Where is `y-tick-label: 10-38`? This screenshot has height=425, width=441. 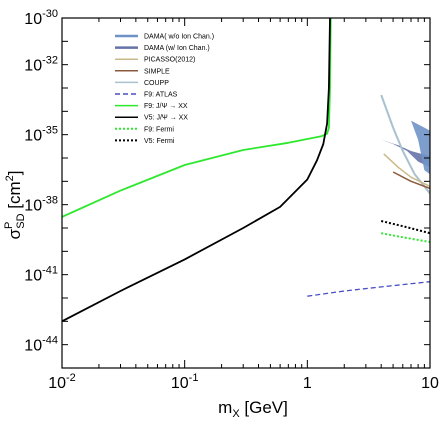 y-tick-label: 10-38 is located at coordinates (41, 205).